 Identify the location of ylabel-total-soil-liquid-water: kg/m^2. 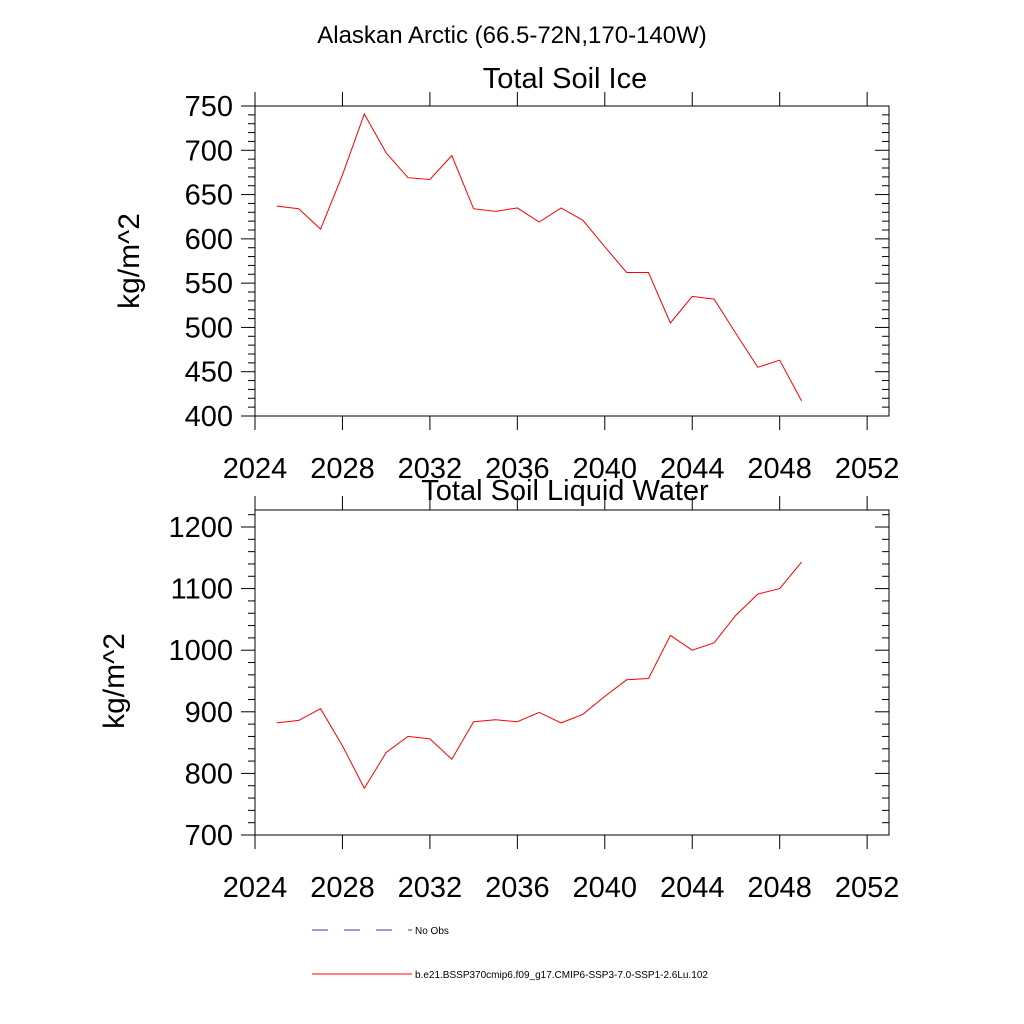
(114, 681).